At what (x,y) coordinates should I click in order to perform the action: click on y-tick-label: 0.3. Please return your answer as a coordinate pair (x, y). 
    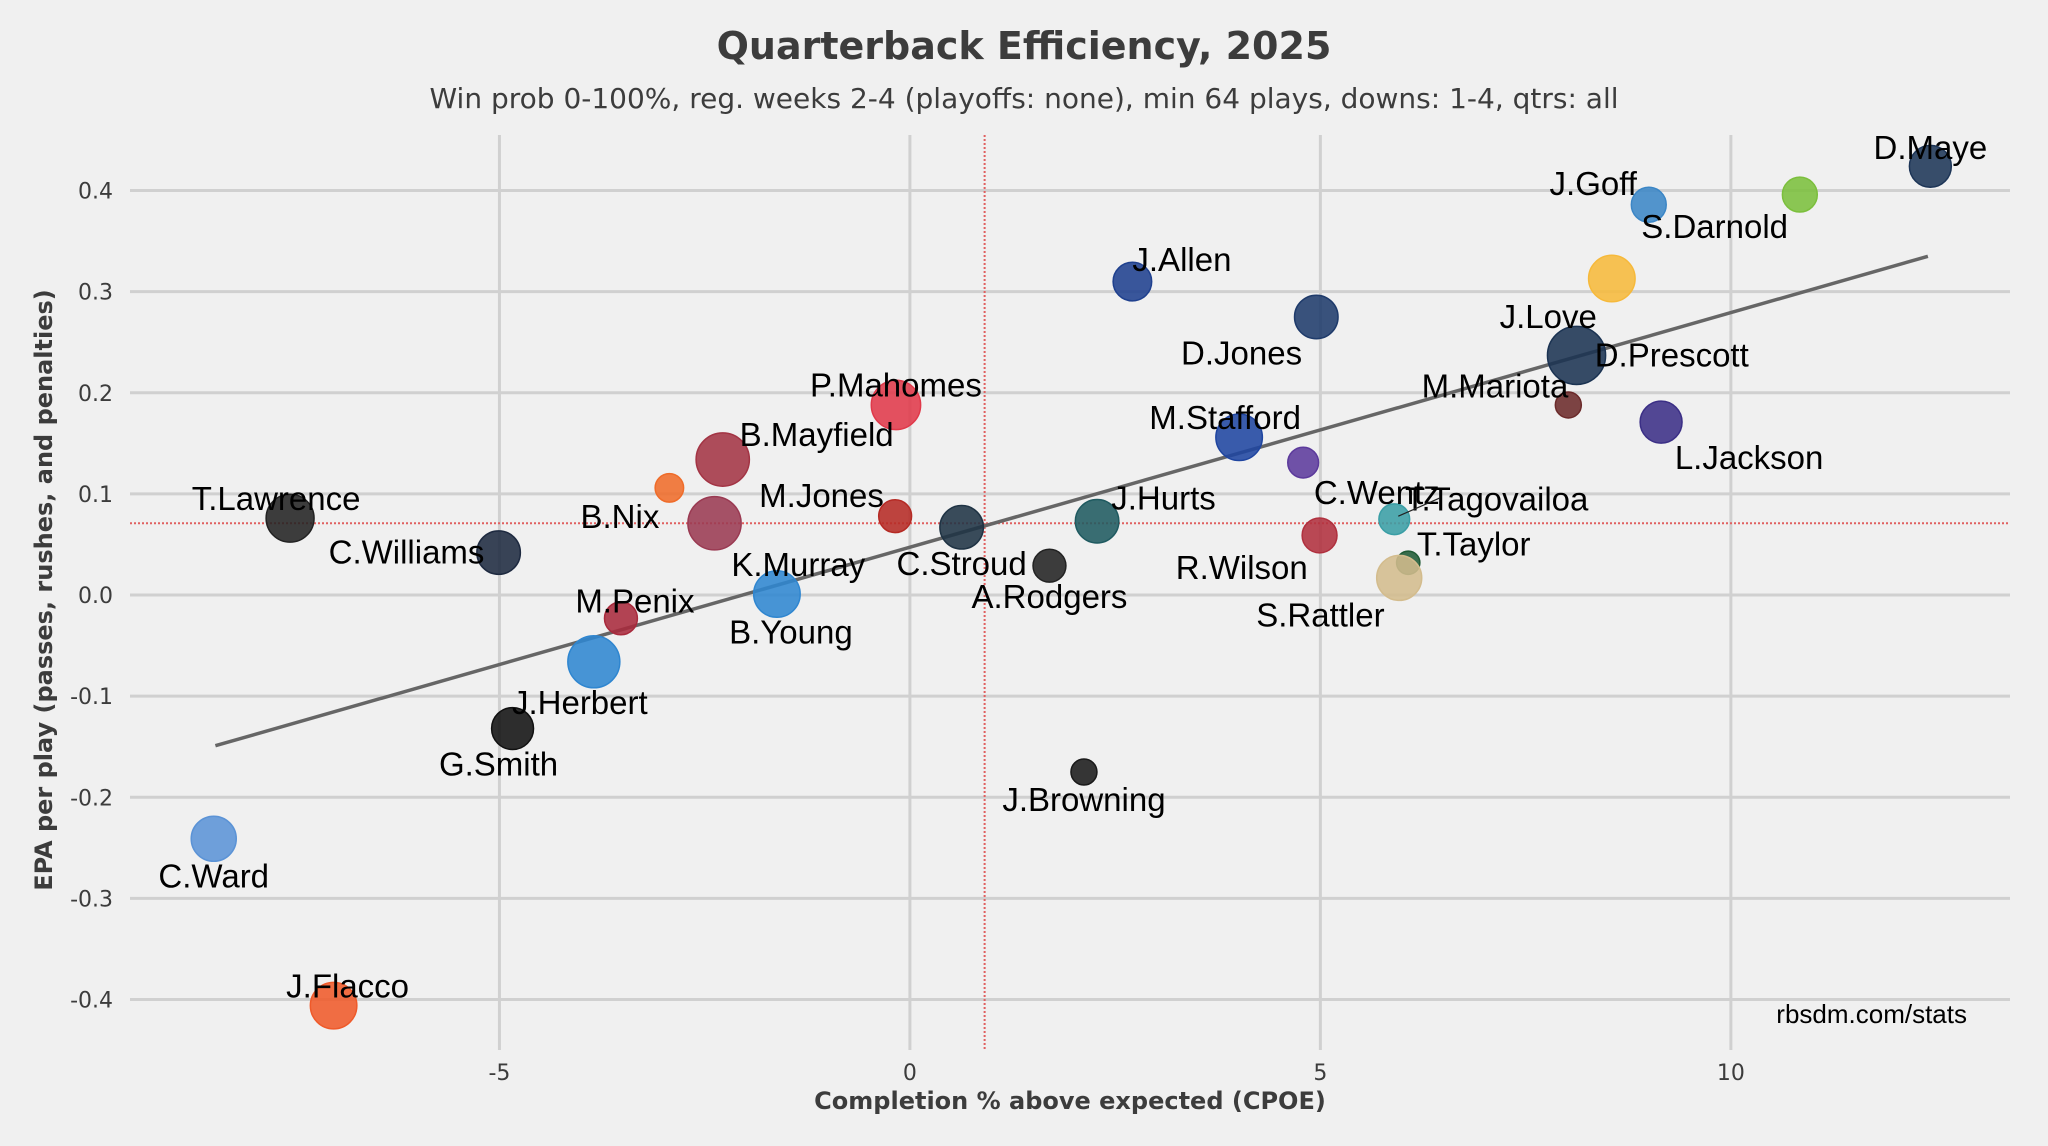
    Looking at the image, I should click on (95, 293).